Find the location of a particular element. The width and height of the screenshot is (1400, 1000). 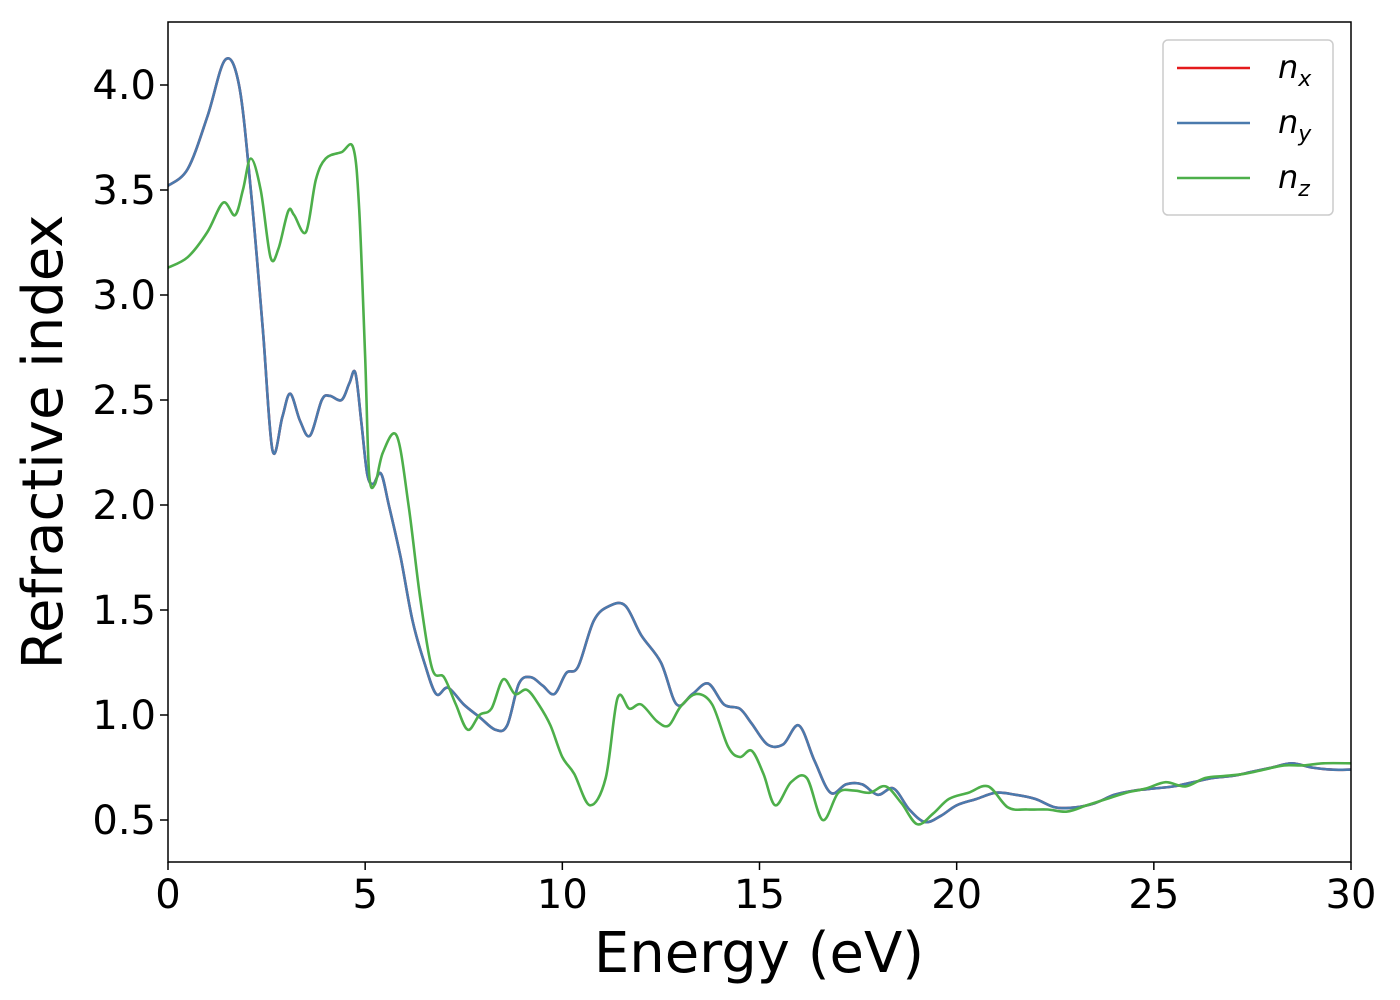

y-tick-label: 2.5 is located at coordinates (124, 401).